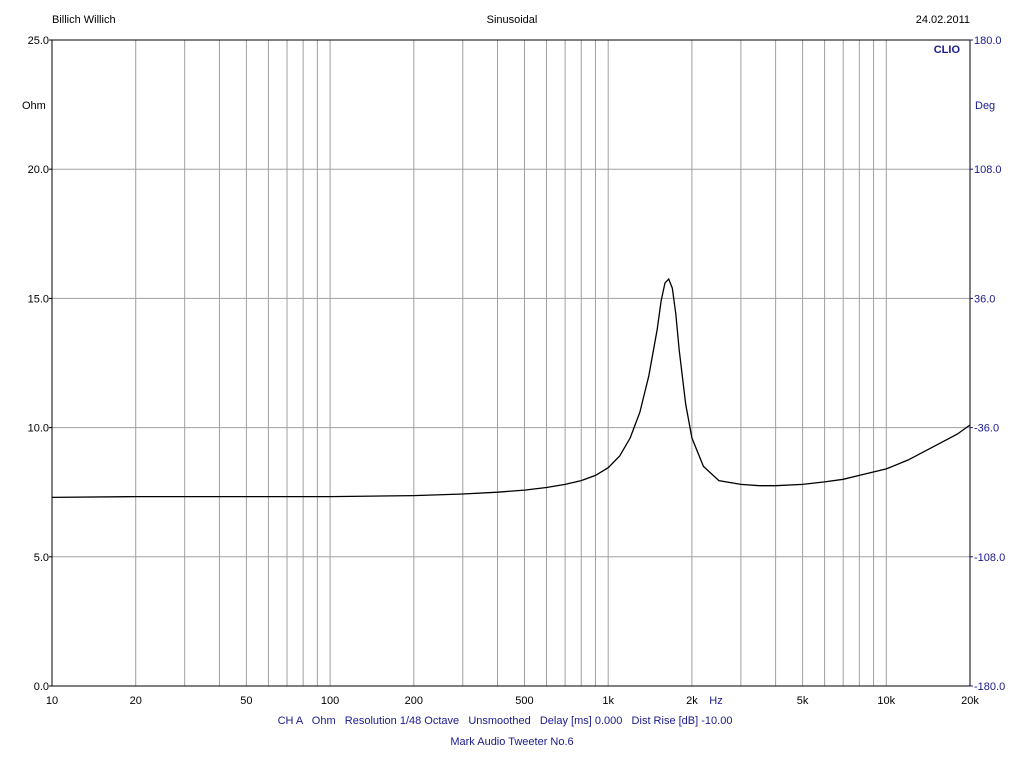 Image resolution: width=1024 pixels, height=768 pixels. Describe the element at coordinates (886, 701) in the screenshot. I see `x-tick-label: 10k` at that location.